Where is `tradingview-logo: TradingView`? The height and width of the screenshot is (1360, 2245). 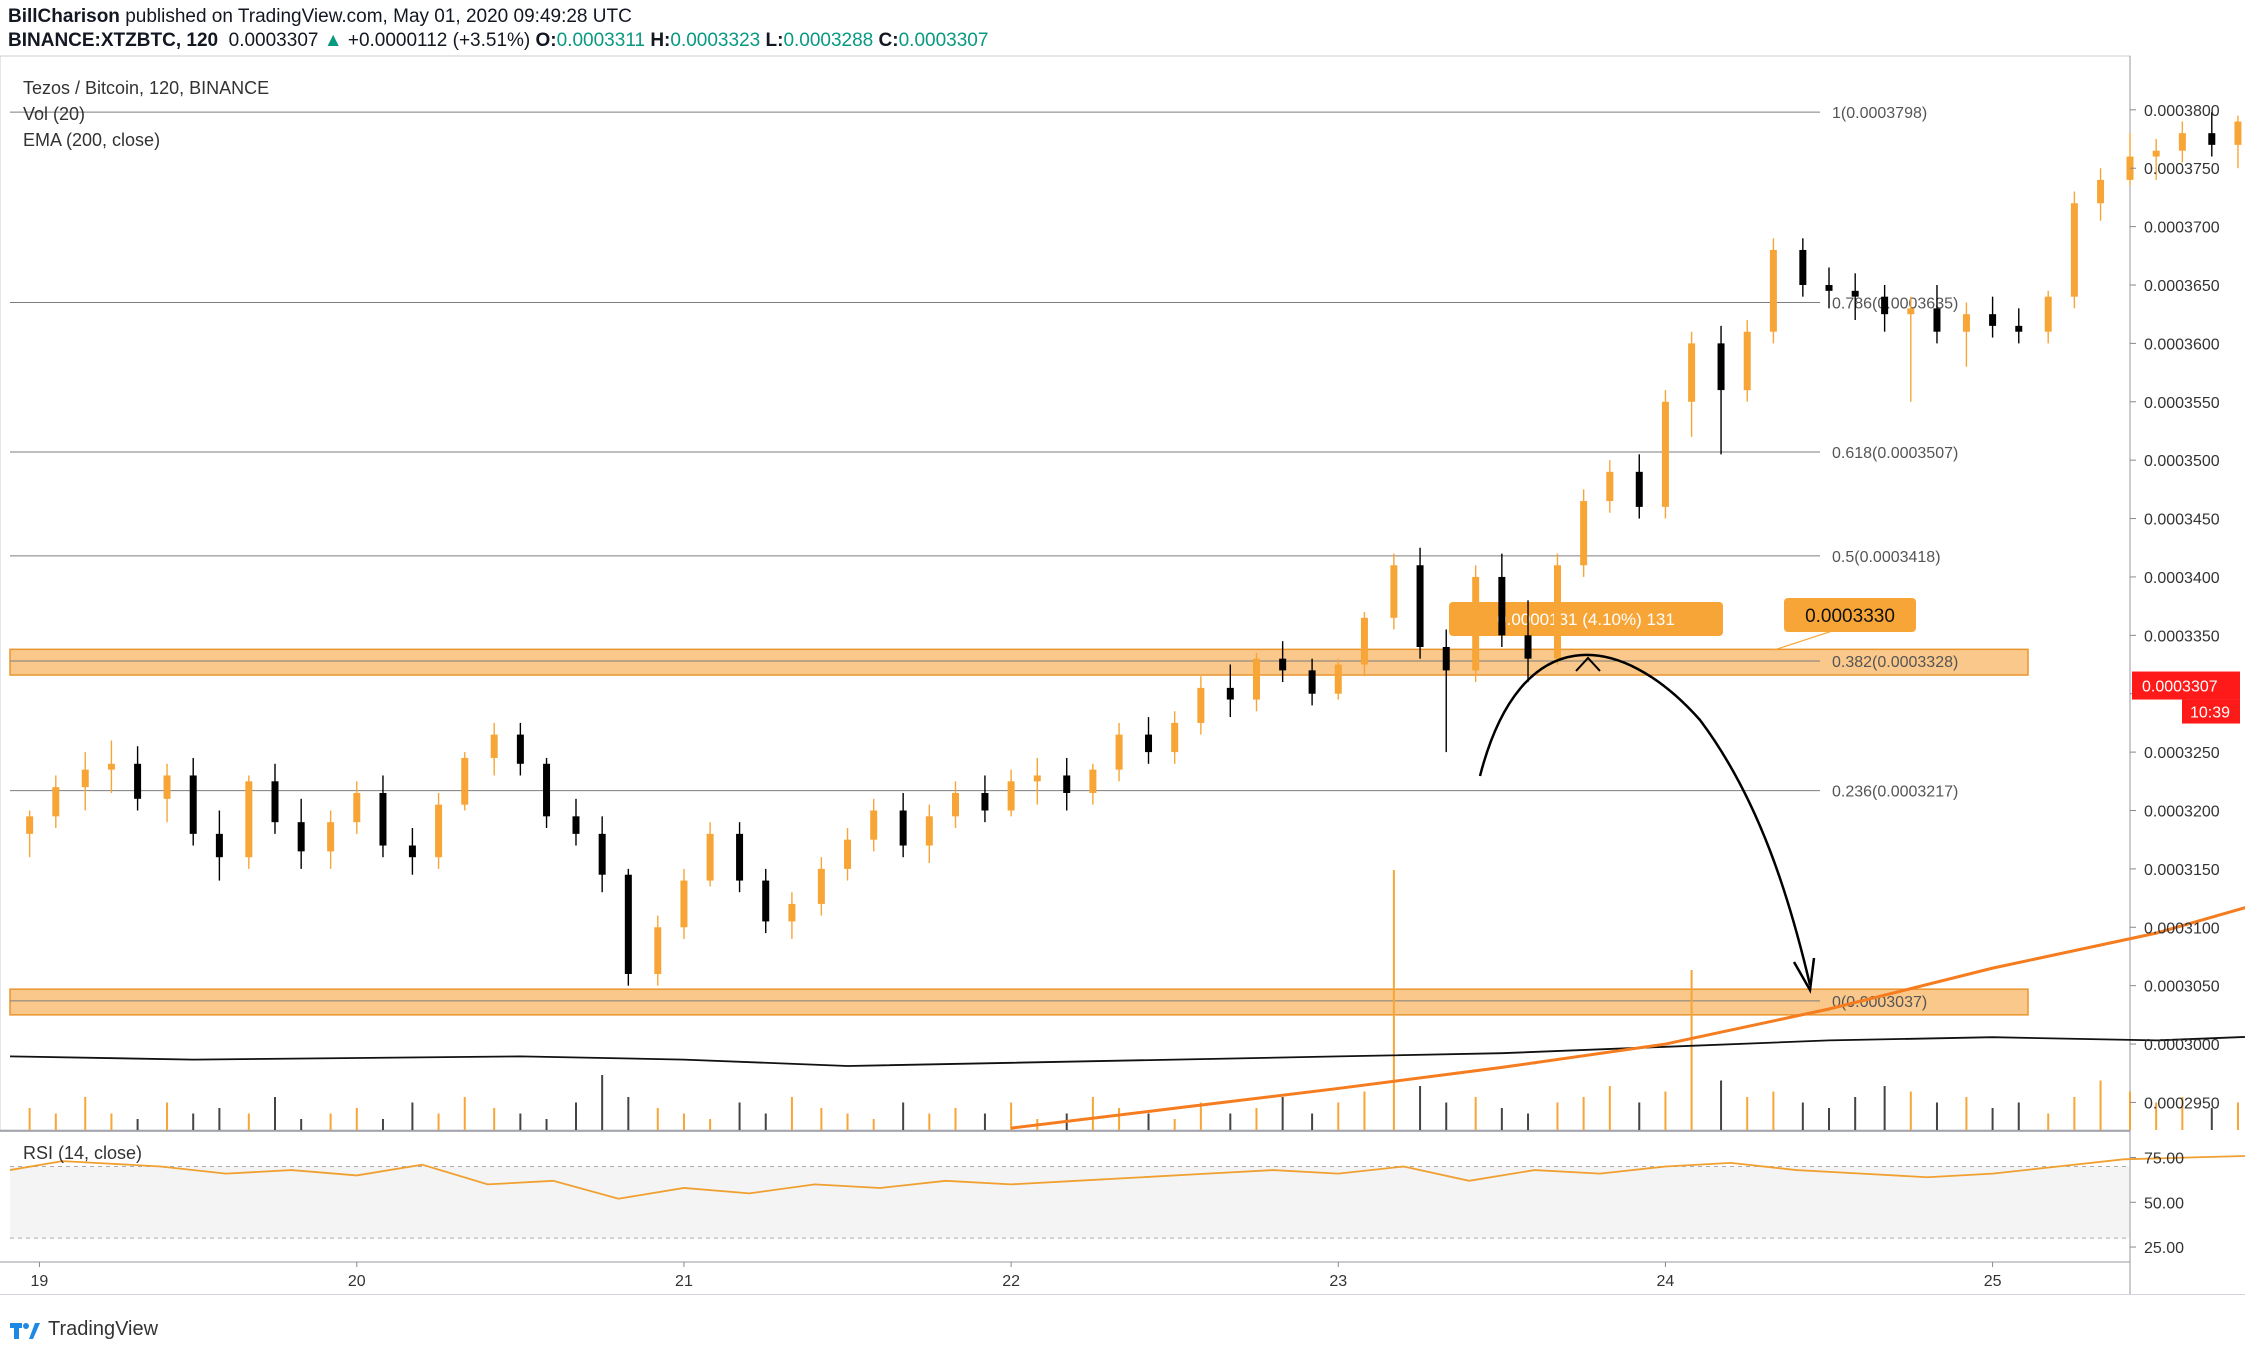
tradingview-logo: TradingView is located at coordinates (84, 1329).